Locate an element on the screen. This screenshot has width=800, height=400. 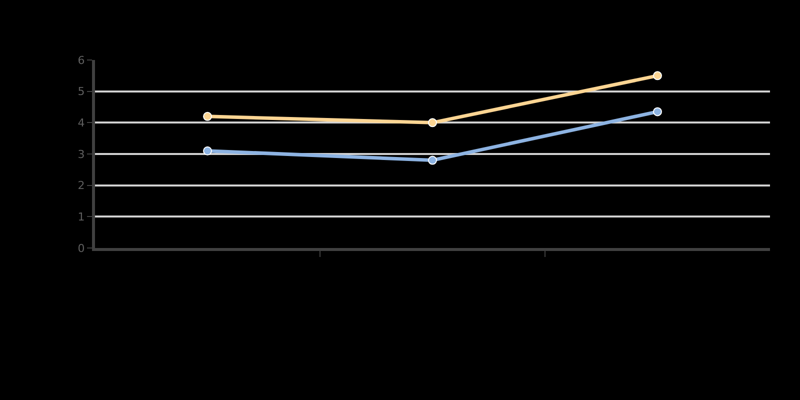
y-tick-label: 1 is located at coordinates (81, 217).